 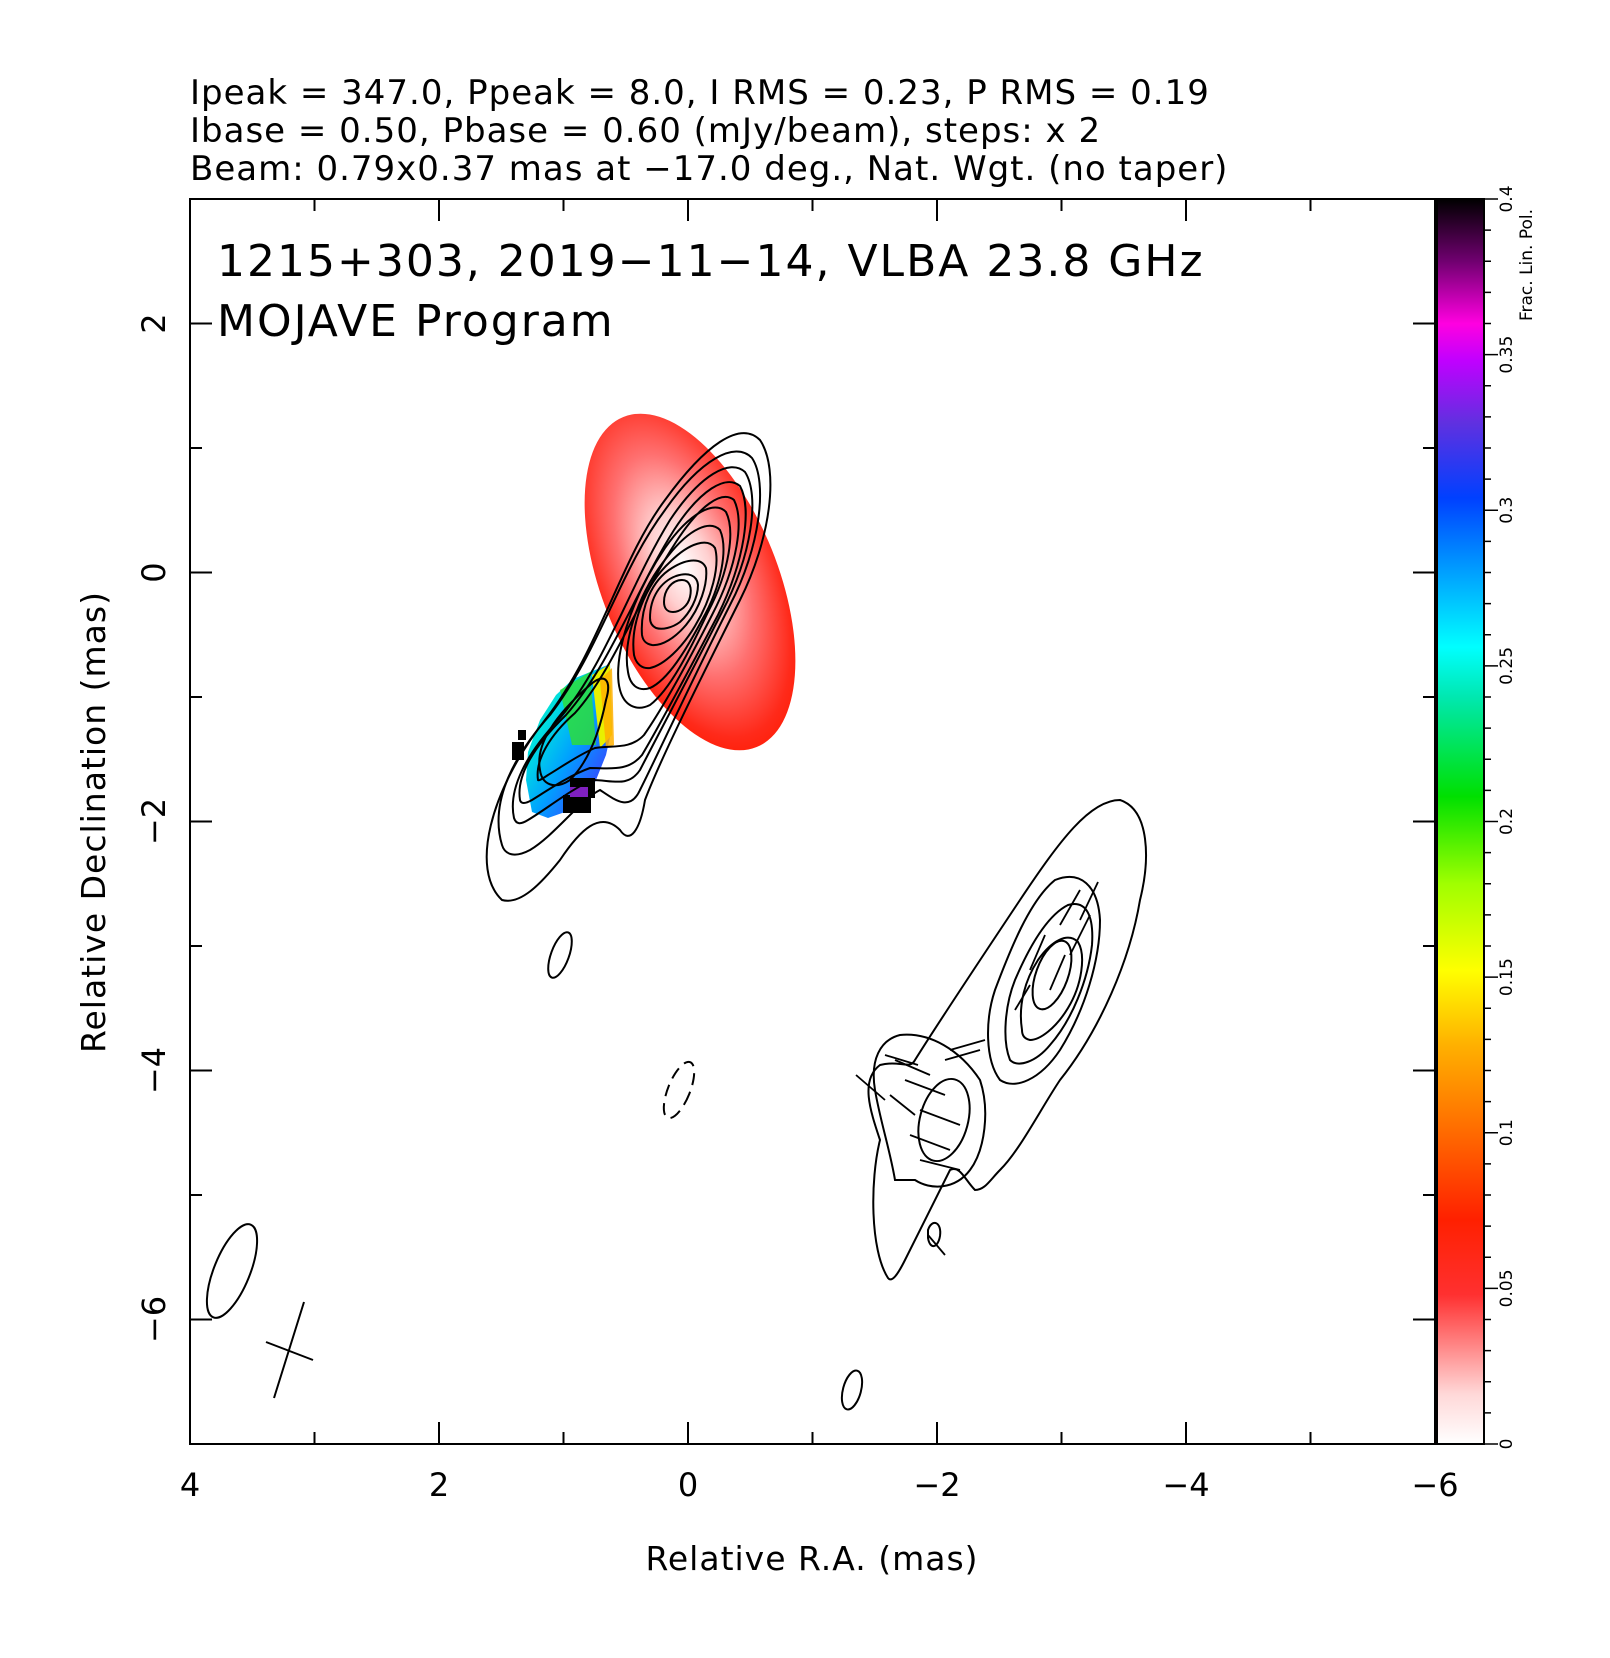 I want to click on colorbar-tick-label: 0.05, so click(x=1507, y=1288).